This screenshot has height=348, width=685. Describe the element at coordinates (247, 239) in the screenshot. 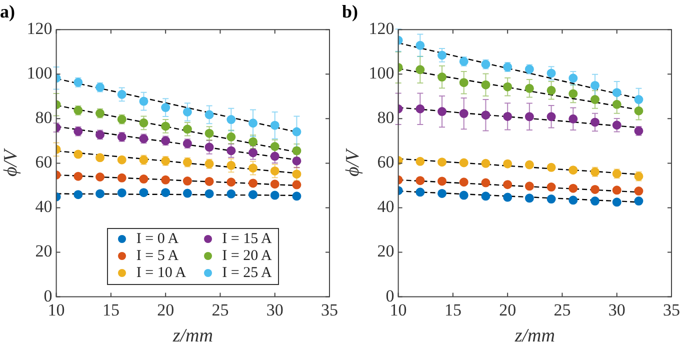

I see `legend-label: I = 15 A` at that location.